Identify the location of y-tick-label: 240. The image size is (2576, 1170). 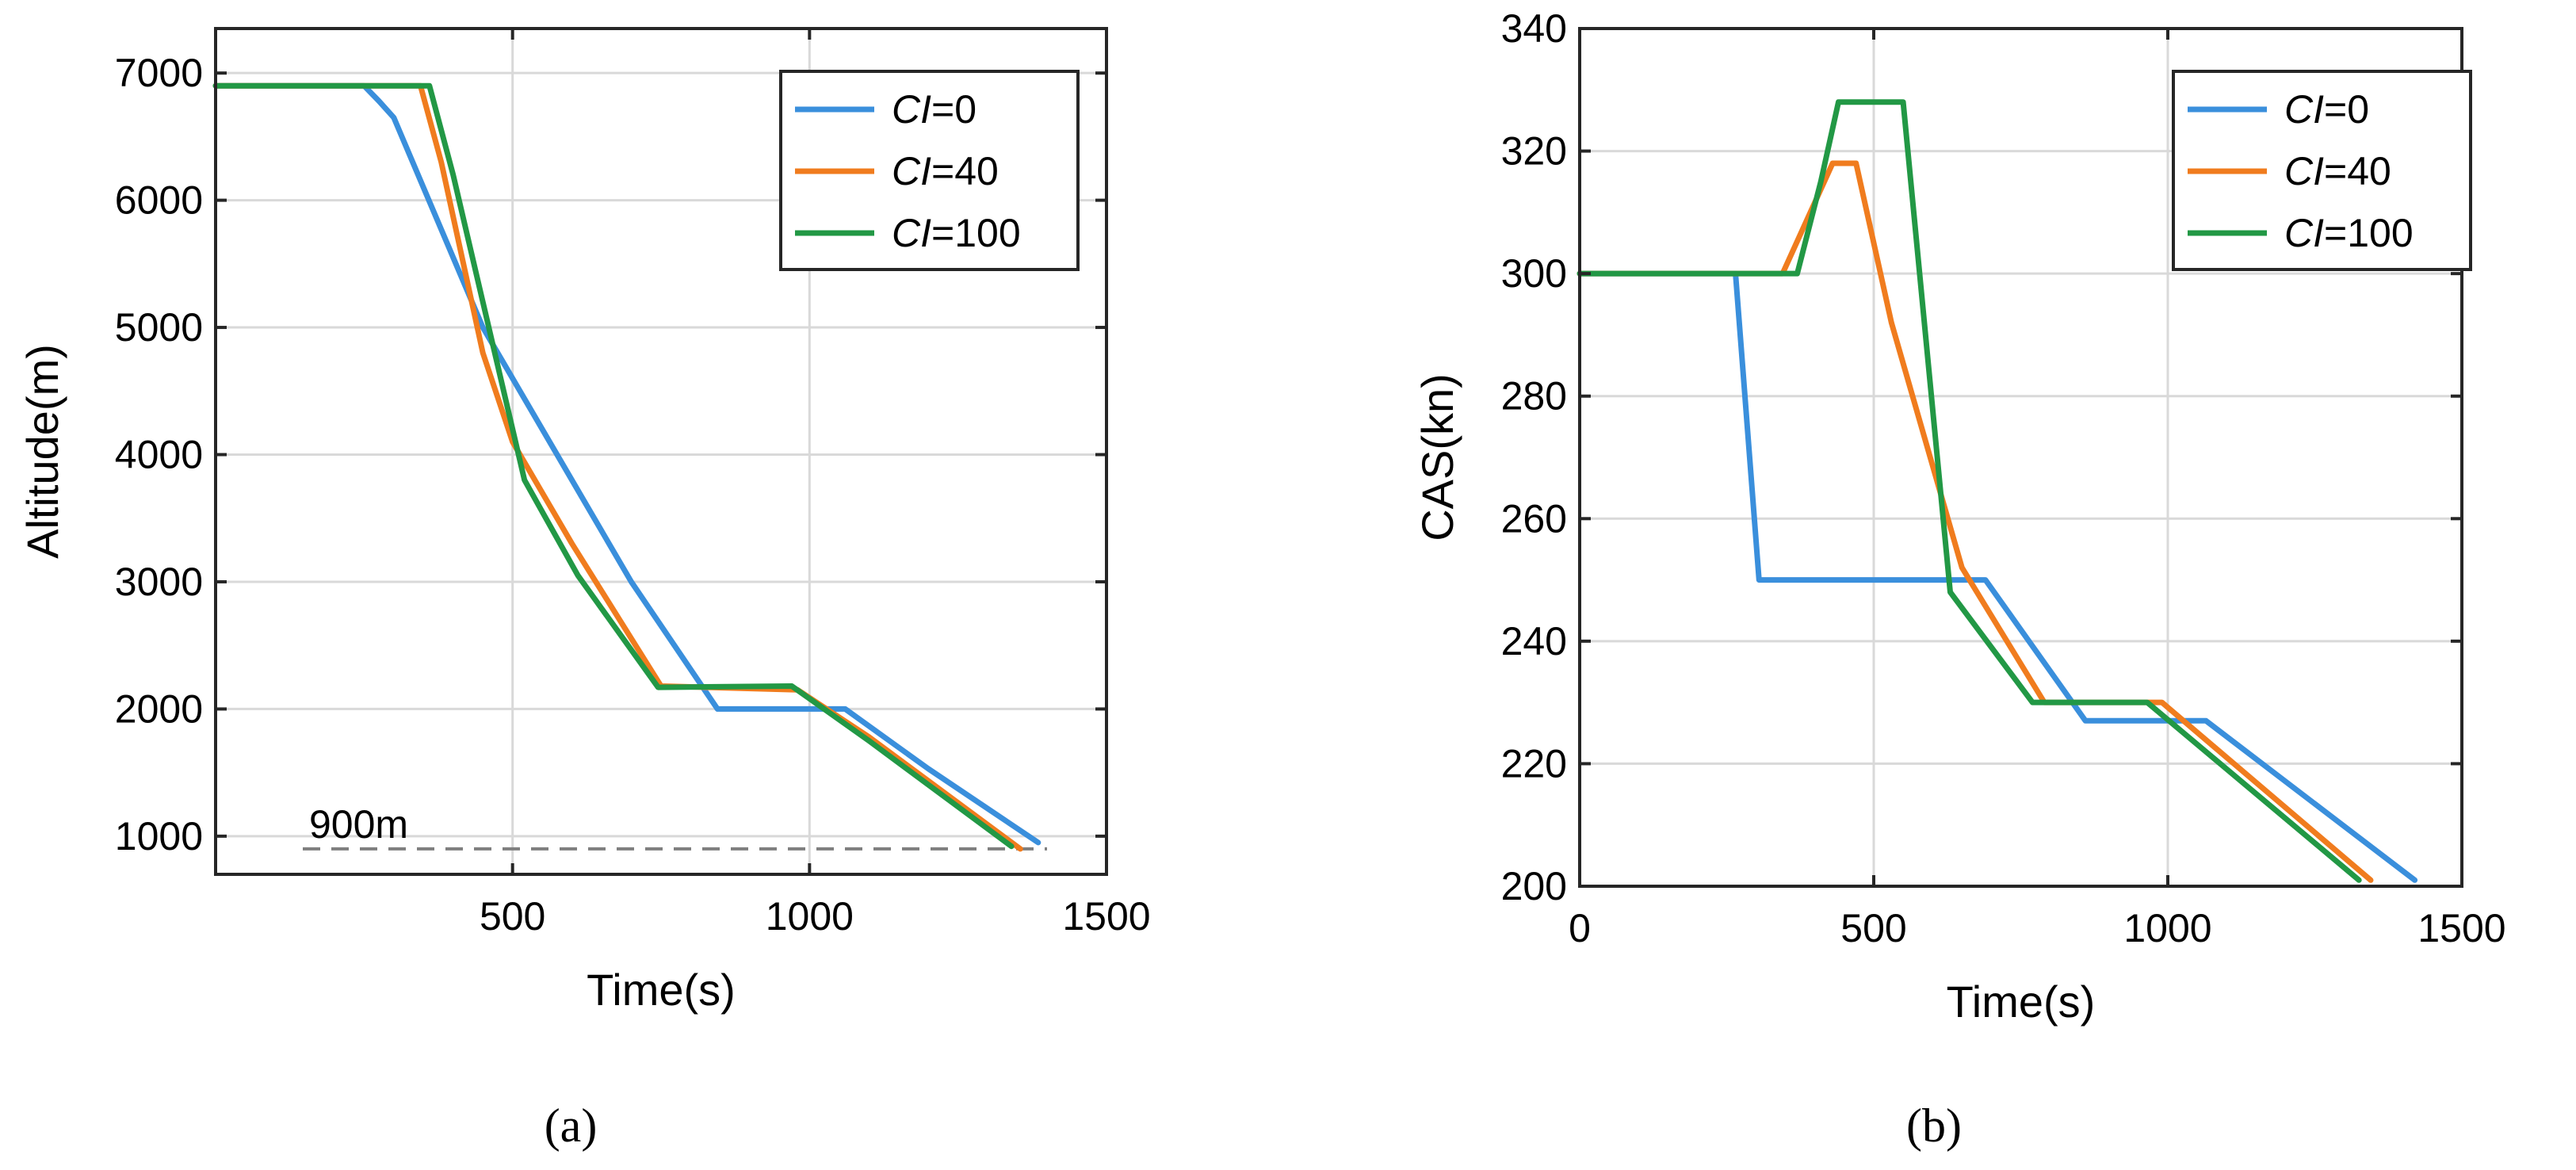
(1534, 641).